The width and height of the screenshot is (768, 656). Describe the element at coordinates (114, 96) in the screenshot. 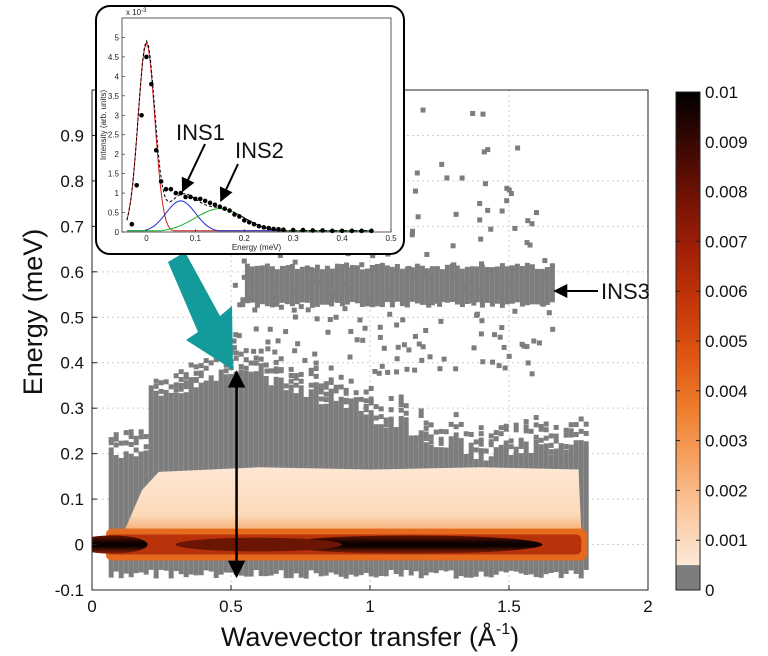

I see `inset-y-tick-label: 3.5` at that location.